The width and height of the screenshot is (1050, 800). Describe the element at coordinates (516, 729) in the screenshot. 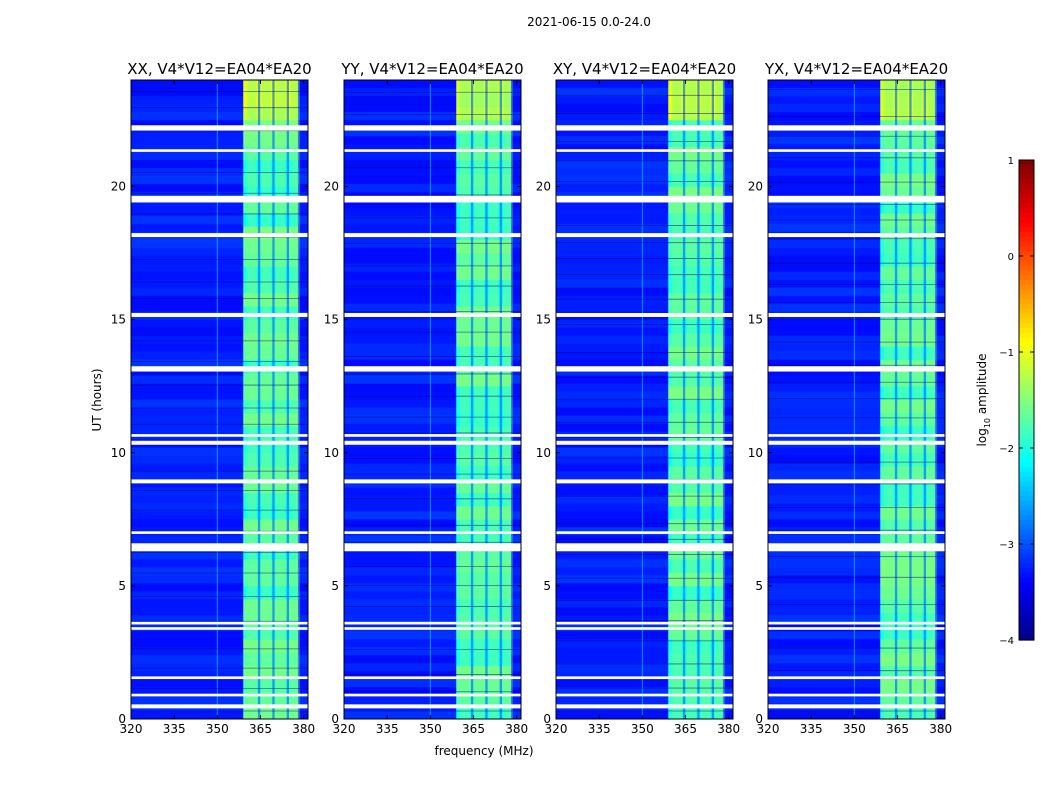

I see `x-tick-label: 380` at that location.